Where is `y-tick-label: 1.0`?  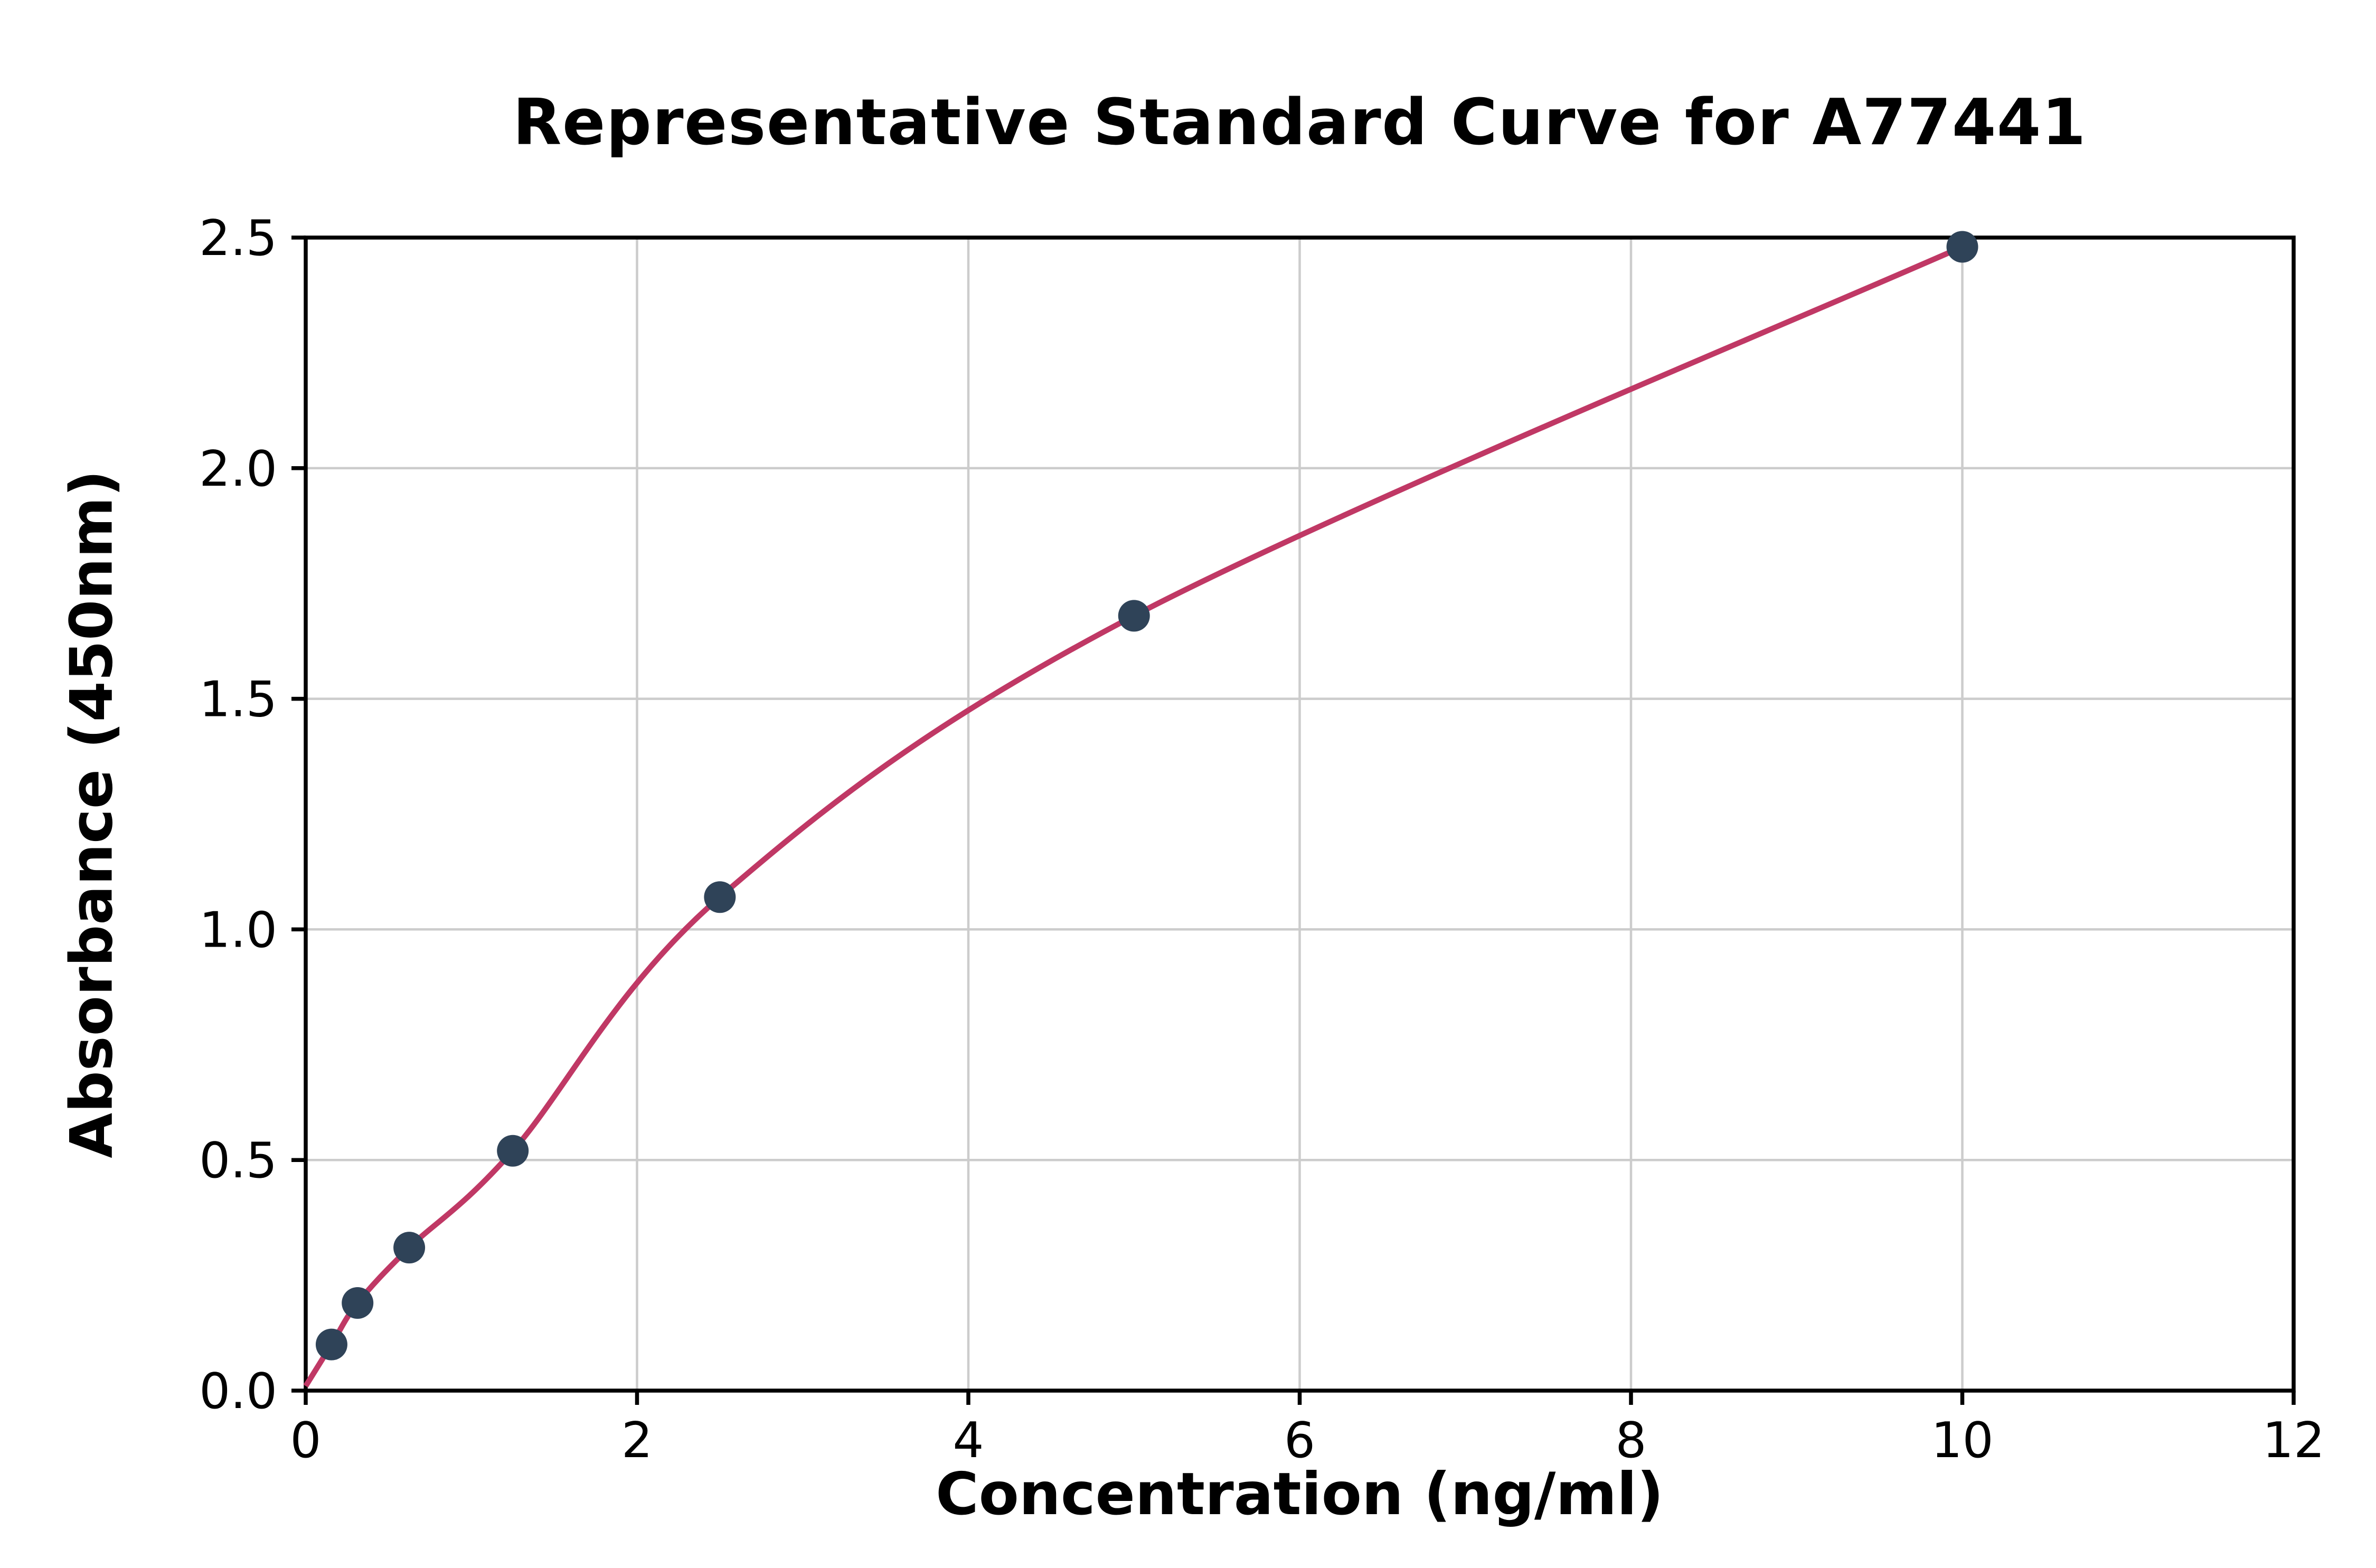
y-tick-label: 1.0 is located at coordinates (238, 929).